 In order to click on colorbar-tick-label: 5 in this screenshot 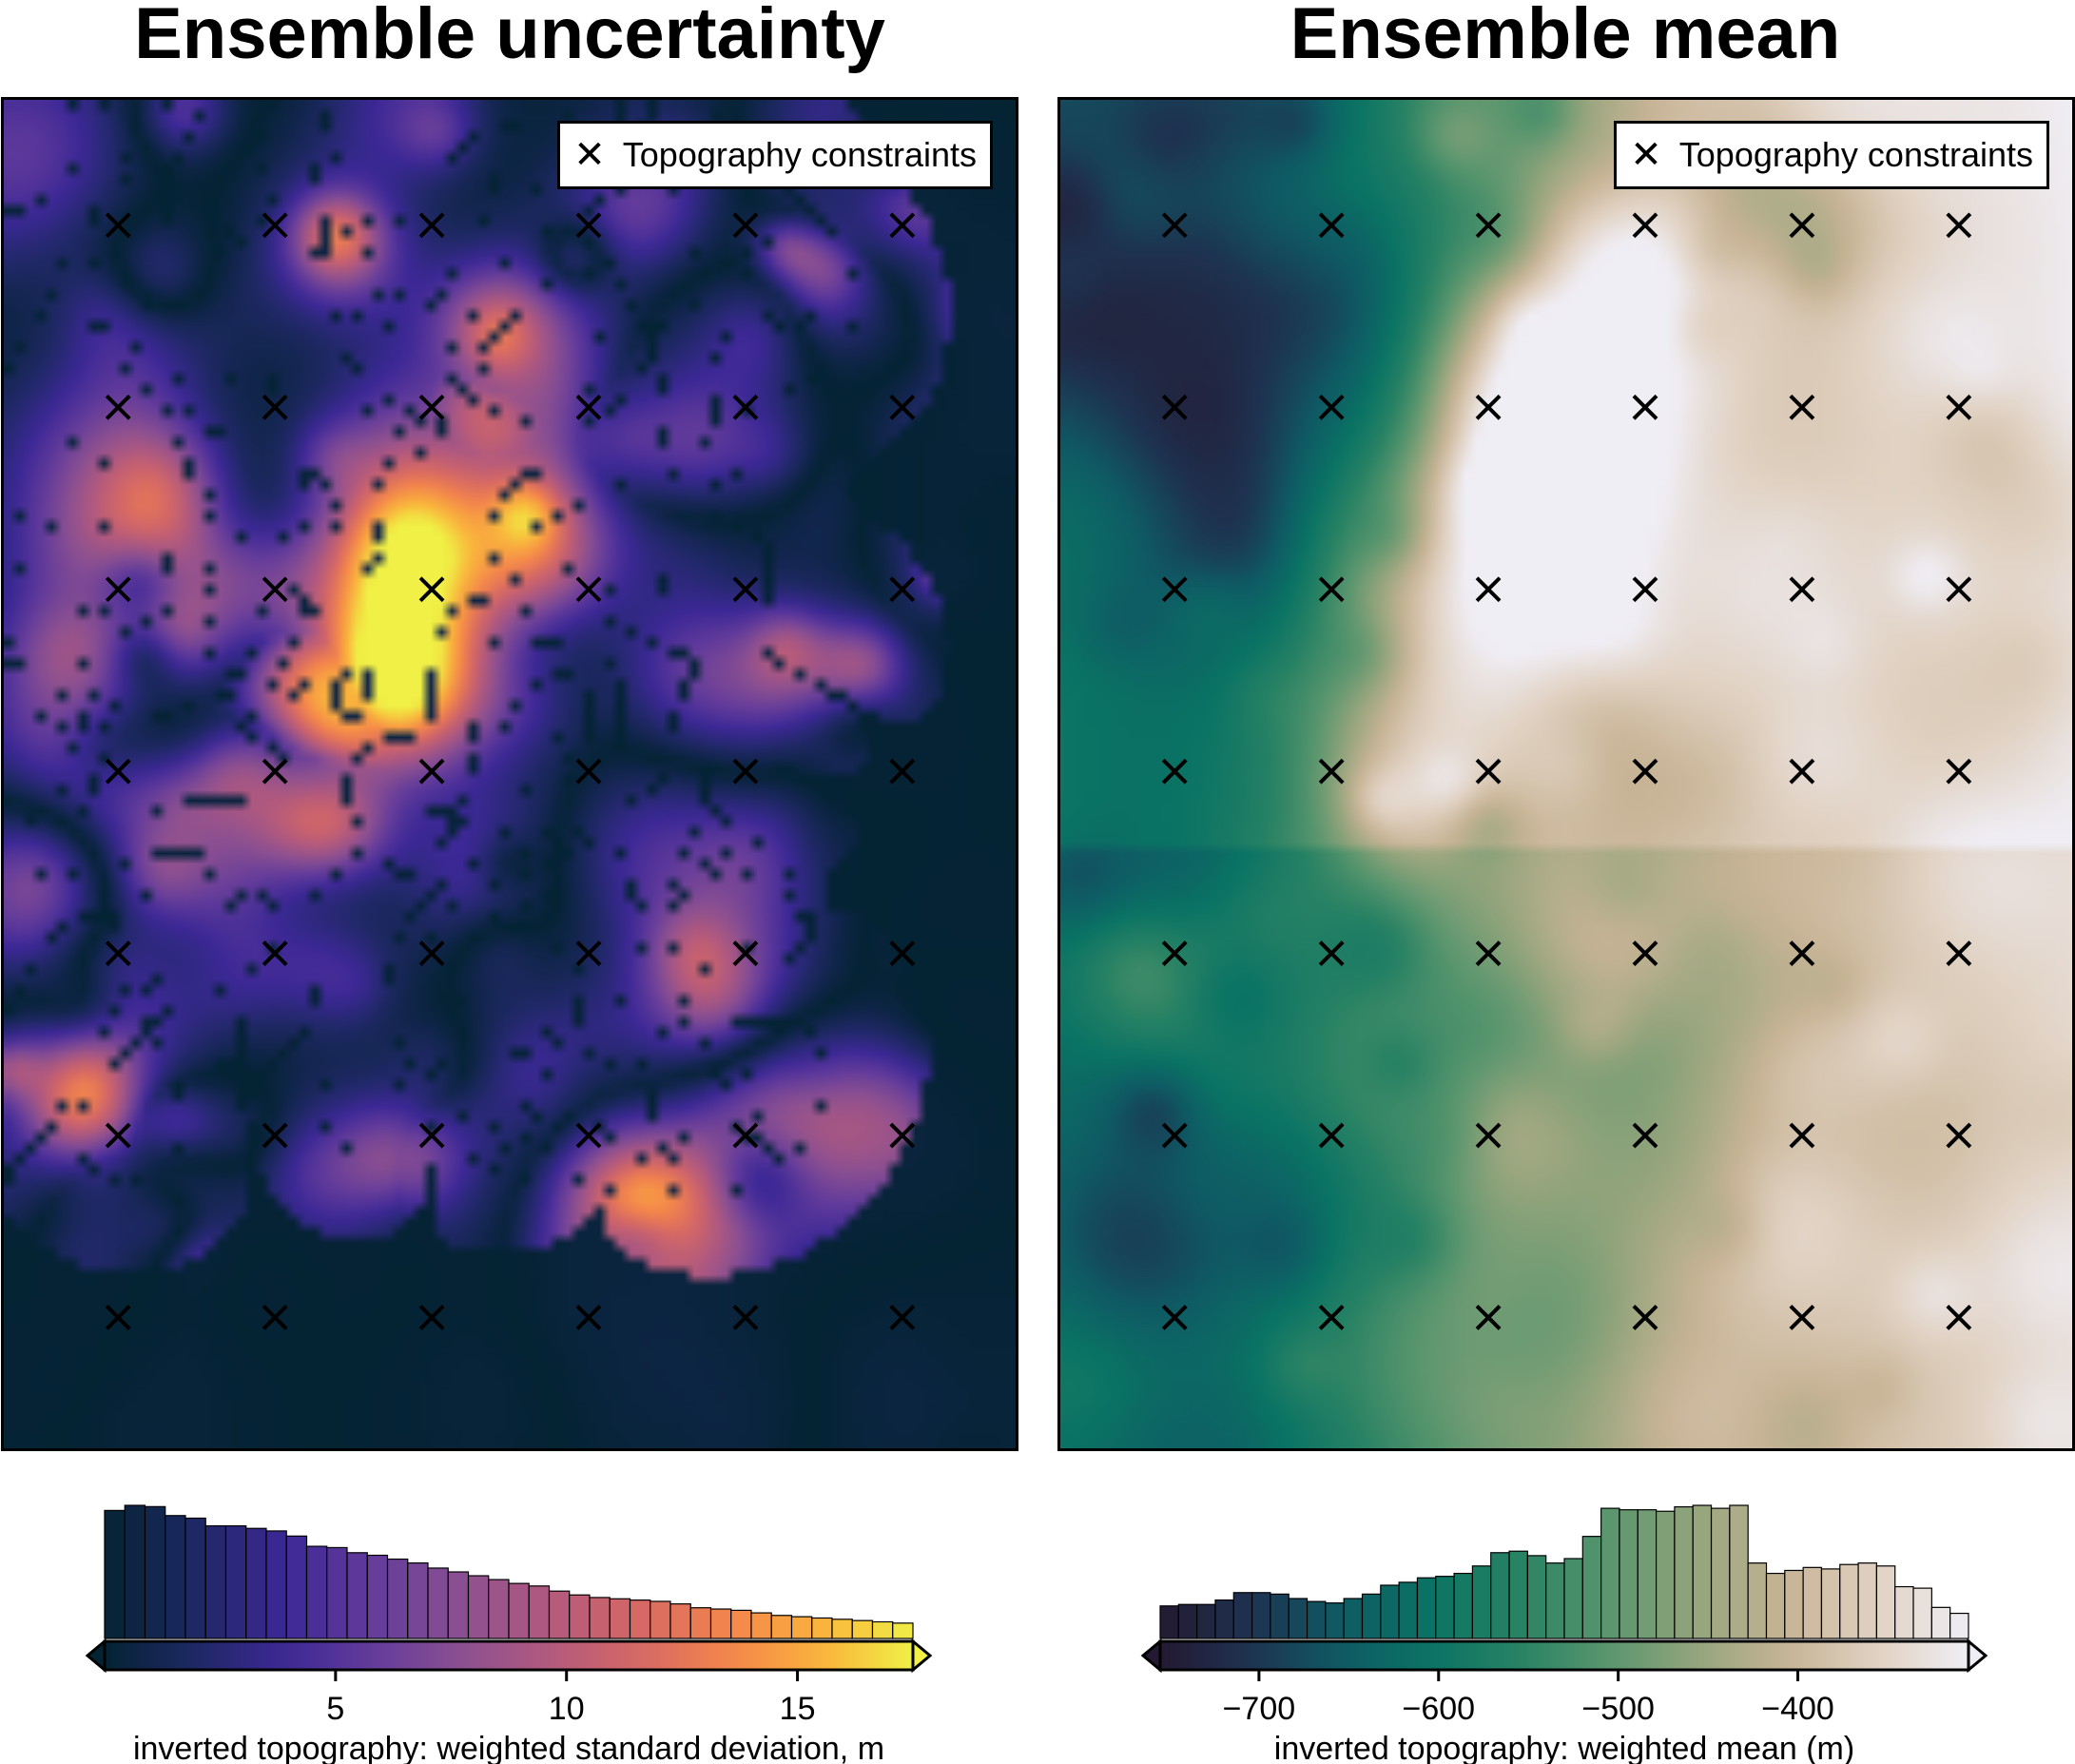, I will do `click(335, 1709)`.